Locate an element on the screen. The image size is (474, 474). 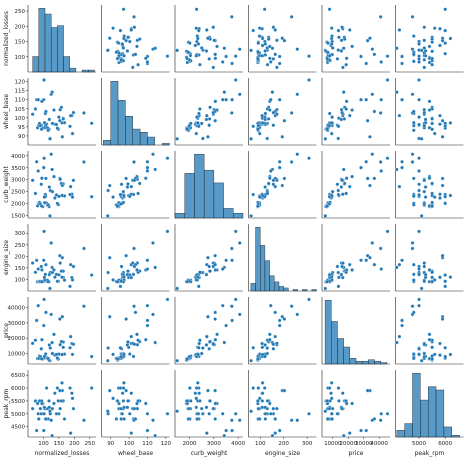
y-axis-label: peak_rpm is located at coordinates (6, 403).